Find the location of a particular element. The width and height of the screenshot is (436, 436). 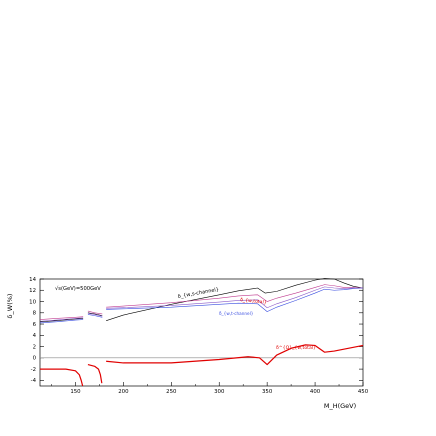

t-channel-label: δ_{w,t-channel} is located at coordinates (236, 313).